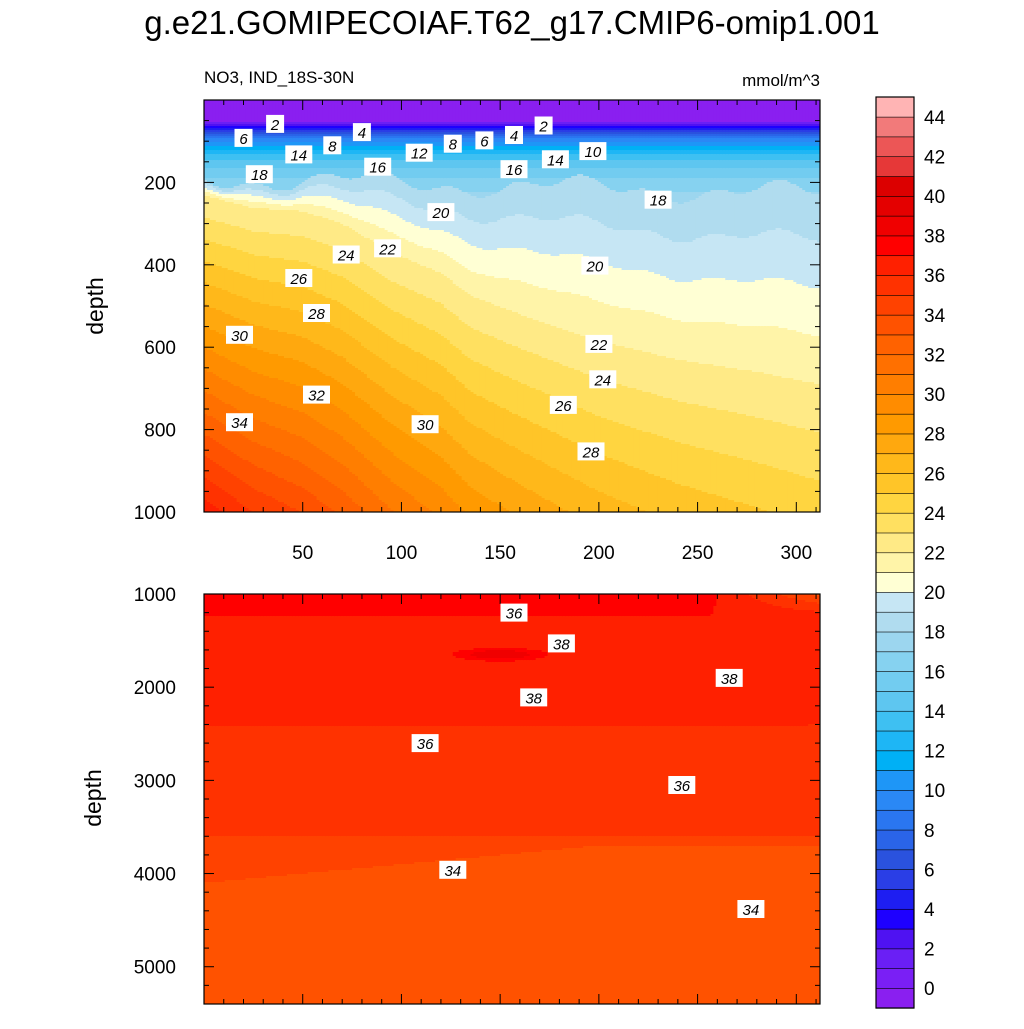 Image resolution: width=1024 pixels, height=1029 pixels. Describe the element at coordinates (599, 553) in the screenshot. I see `upper-x-tick-label: 200` at that location.